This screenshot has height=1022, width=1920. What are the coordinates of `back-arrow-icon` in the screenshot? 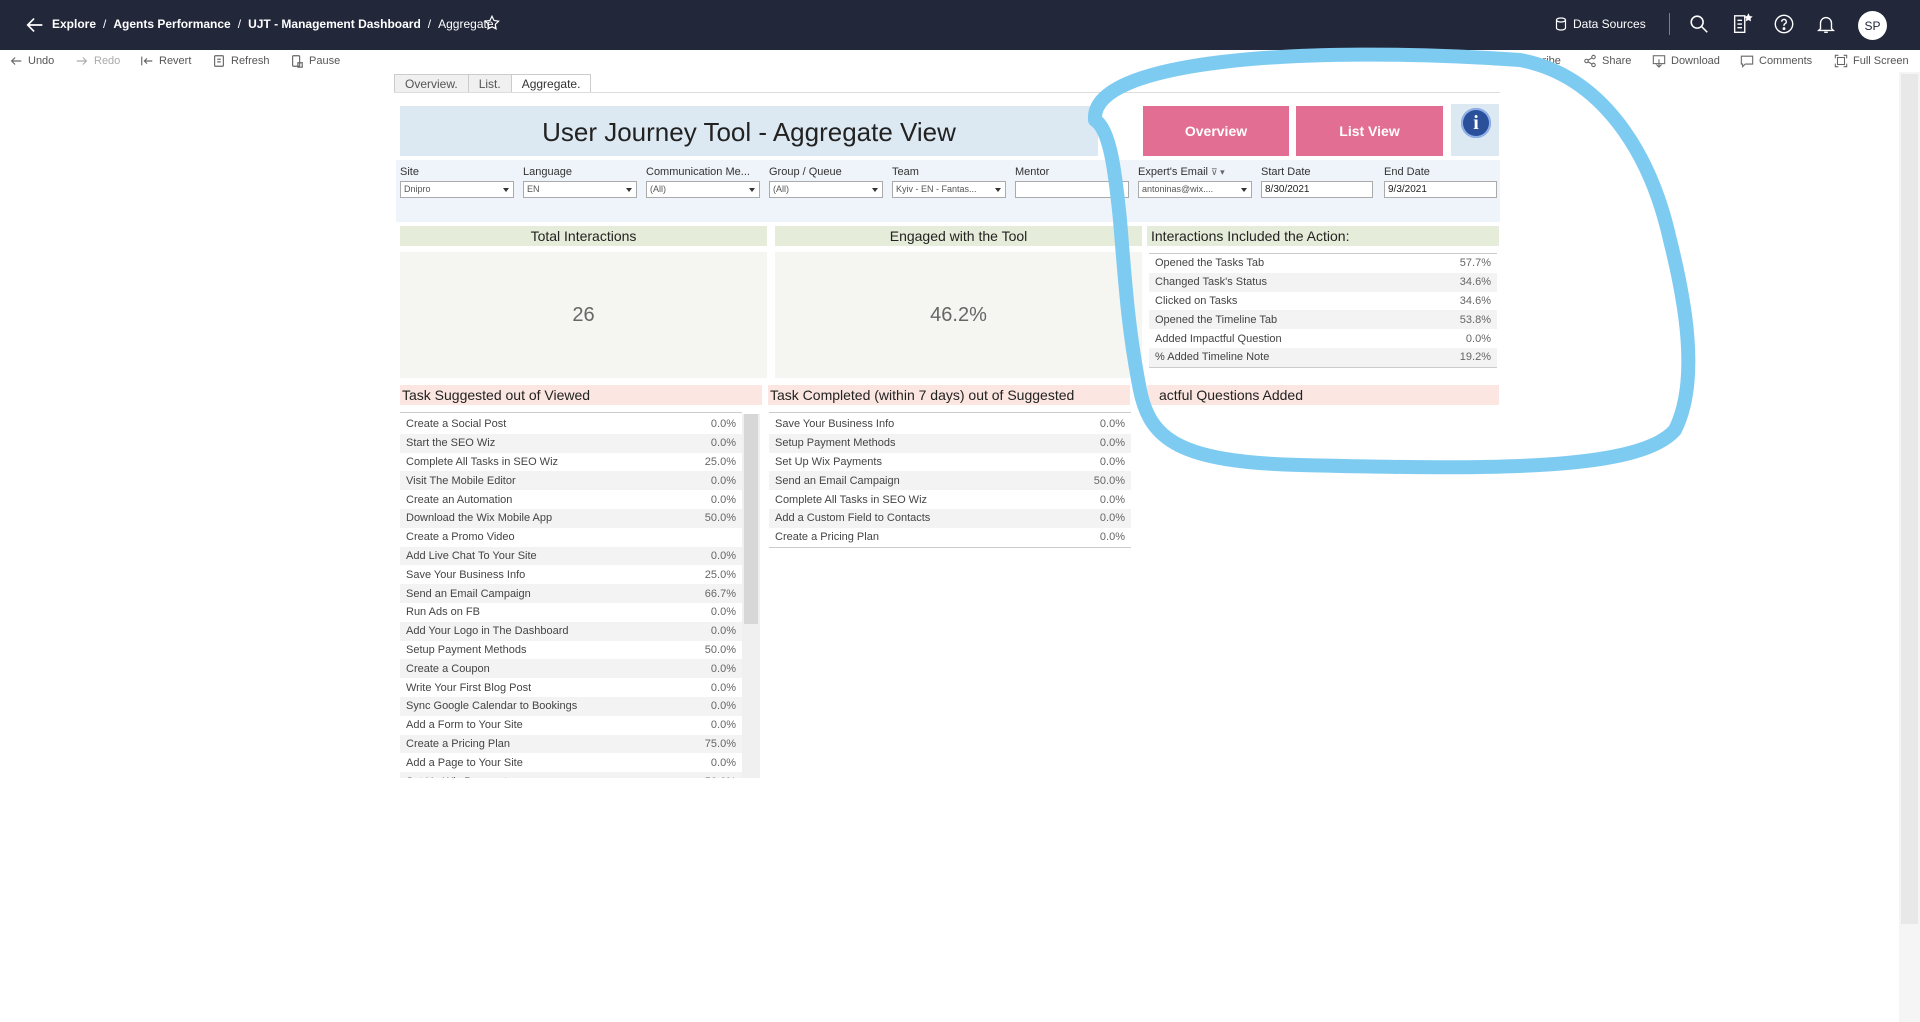 It's located at (35, 25).